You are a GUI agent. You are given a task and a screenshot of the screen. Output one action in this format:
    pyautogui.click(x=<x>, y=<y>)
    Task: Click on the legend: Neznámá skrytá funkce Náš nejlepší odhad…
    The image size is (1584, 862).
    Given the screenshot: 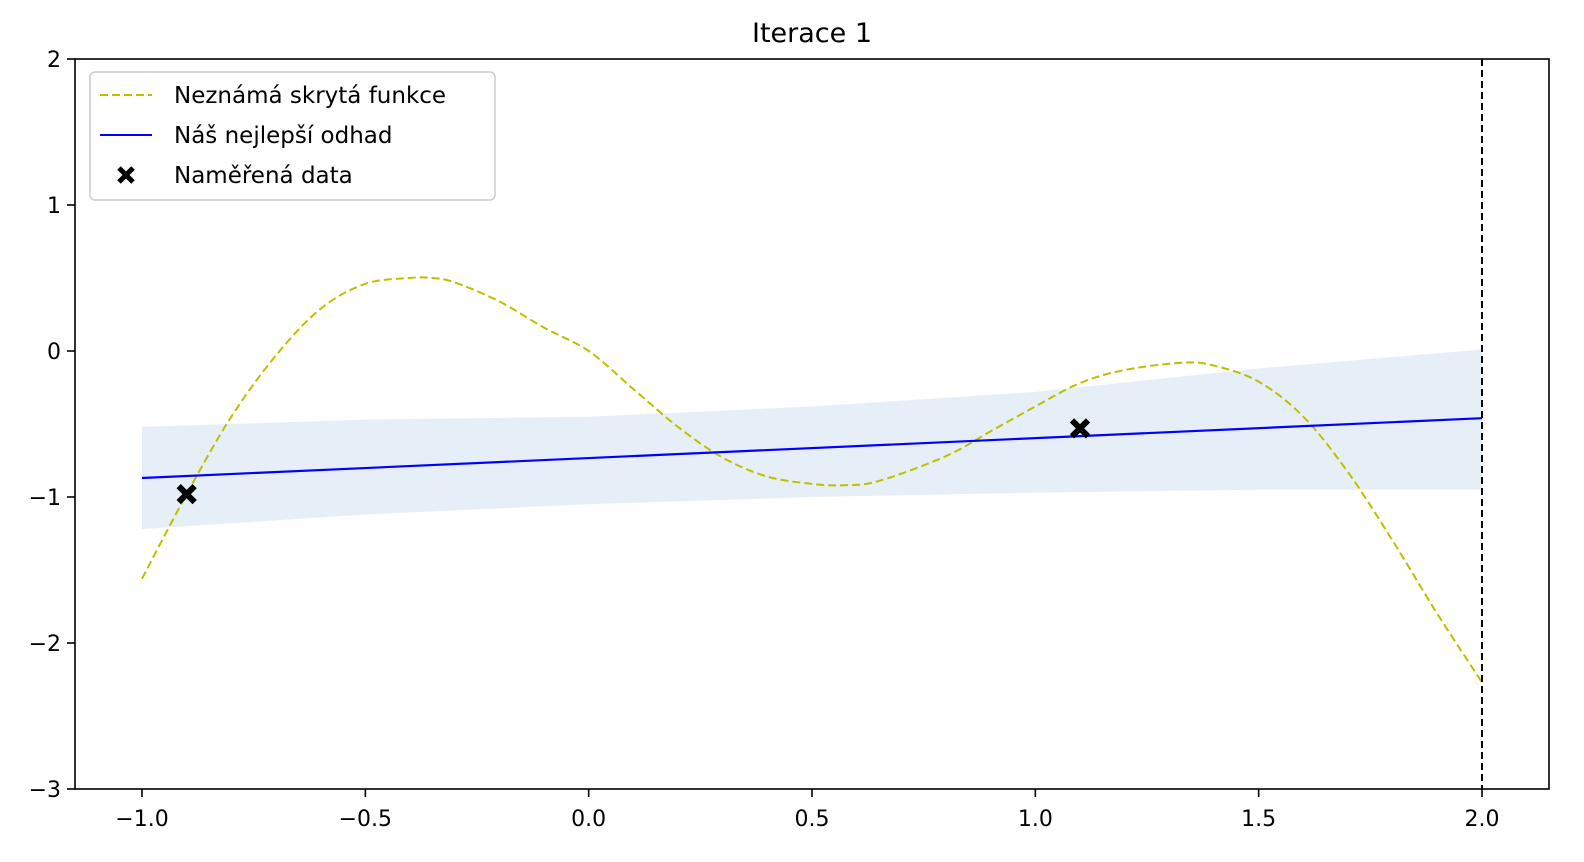 What is the action you would take?
    pyautogui.click(x=292, y=136)
    